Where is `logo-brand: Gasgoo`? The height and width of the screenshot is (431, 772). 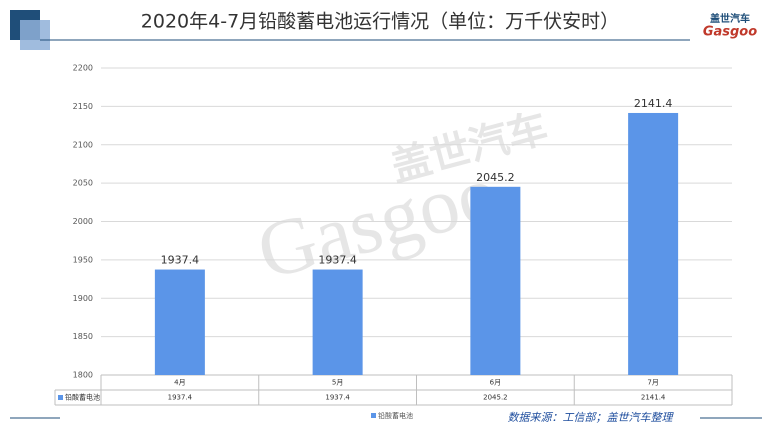 logo-brand: Gasgoo is located at coordinates (730, 32).